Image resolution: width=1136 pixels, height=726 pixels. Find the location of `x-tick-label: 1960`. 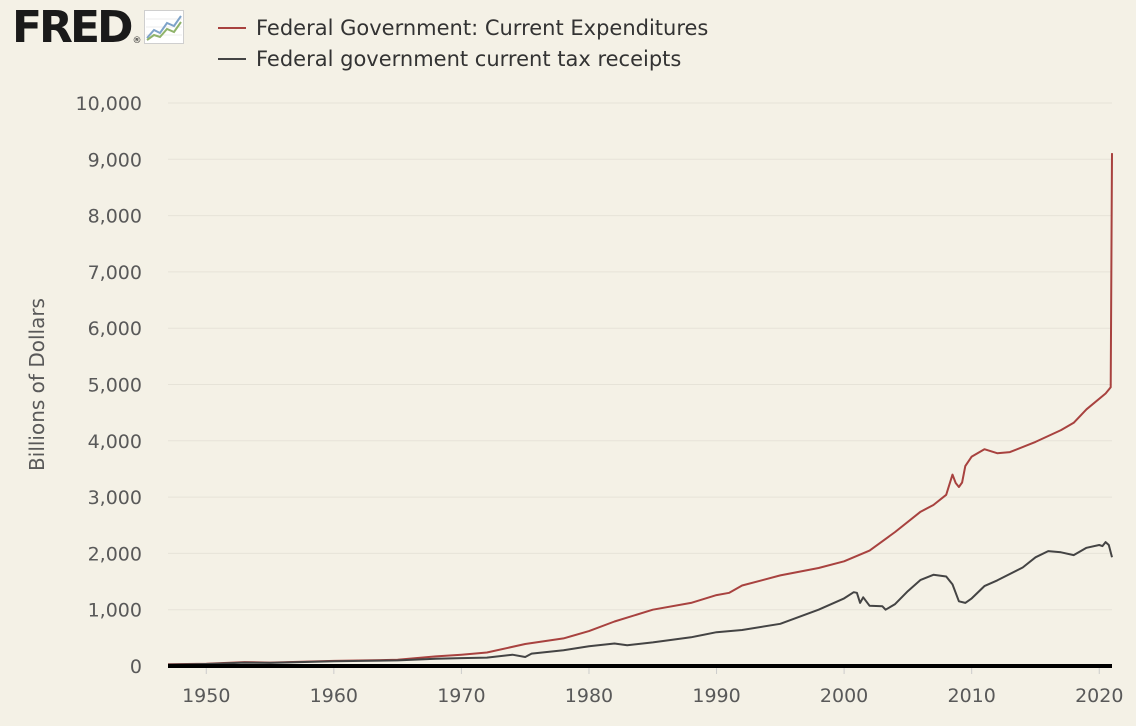

x-tick-label: 1960 is located at coordinates (334, 696).